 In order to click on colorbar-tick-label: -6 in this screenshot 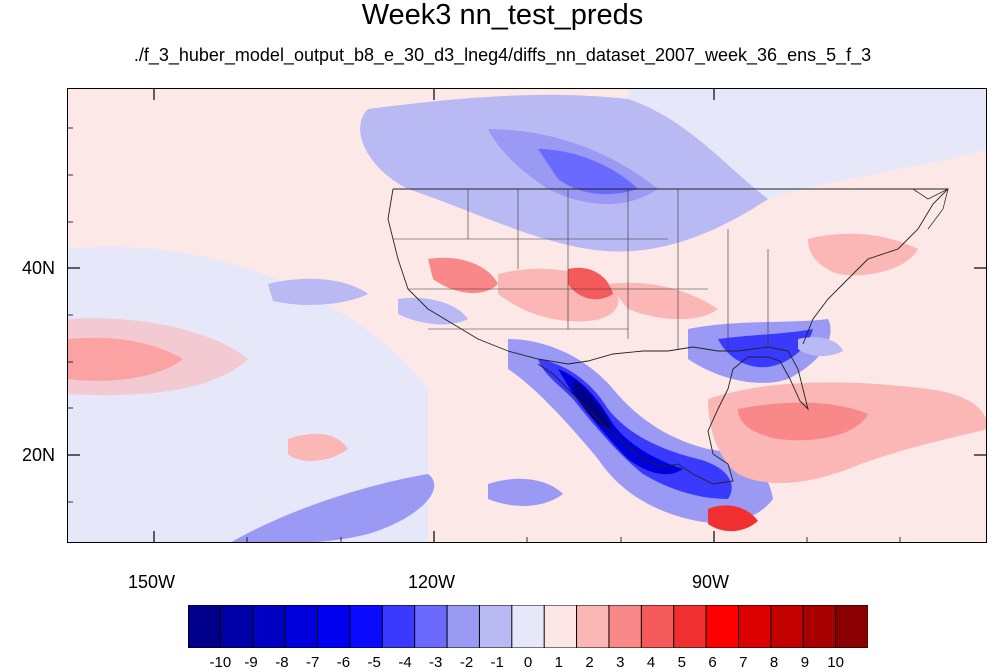, I will do `click(343, 662)`.